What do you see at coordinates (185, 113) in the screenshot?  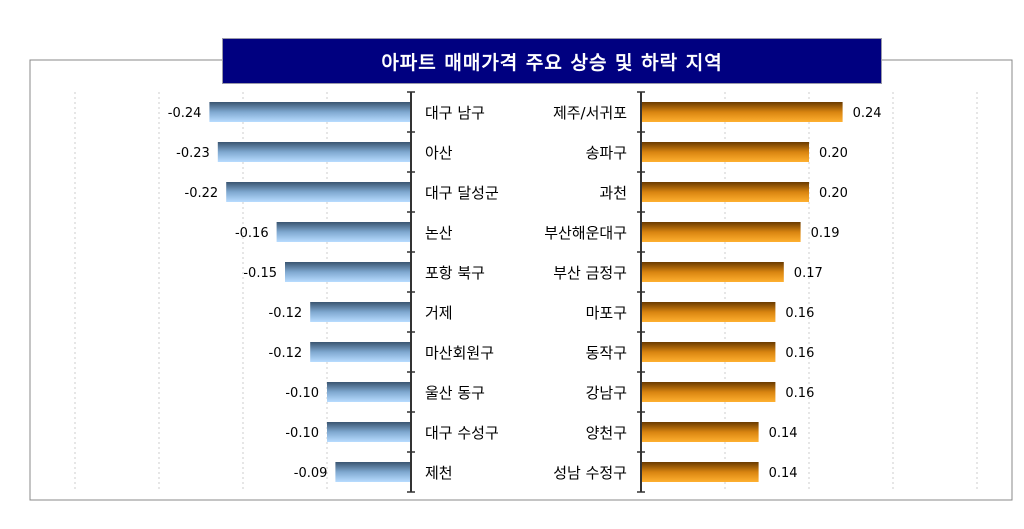 I see `data-label-decline: -0.24` at bounding box center [185, 113].